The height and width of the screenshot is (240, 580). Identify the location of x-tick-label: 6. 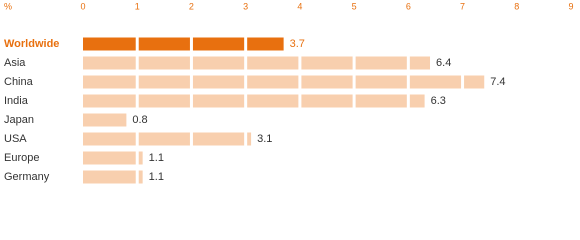
(408, 6).